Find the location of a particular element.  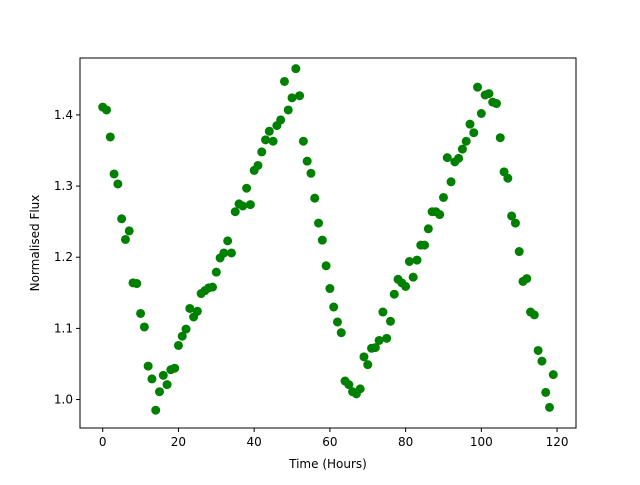

y-axis-ticks: 1.0 1.1 1.2 1.3 1.4 is located at coordinates (67, 257).